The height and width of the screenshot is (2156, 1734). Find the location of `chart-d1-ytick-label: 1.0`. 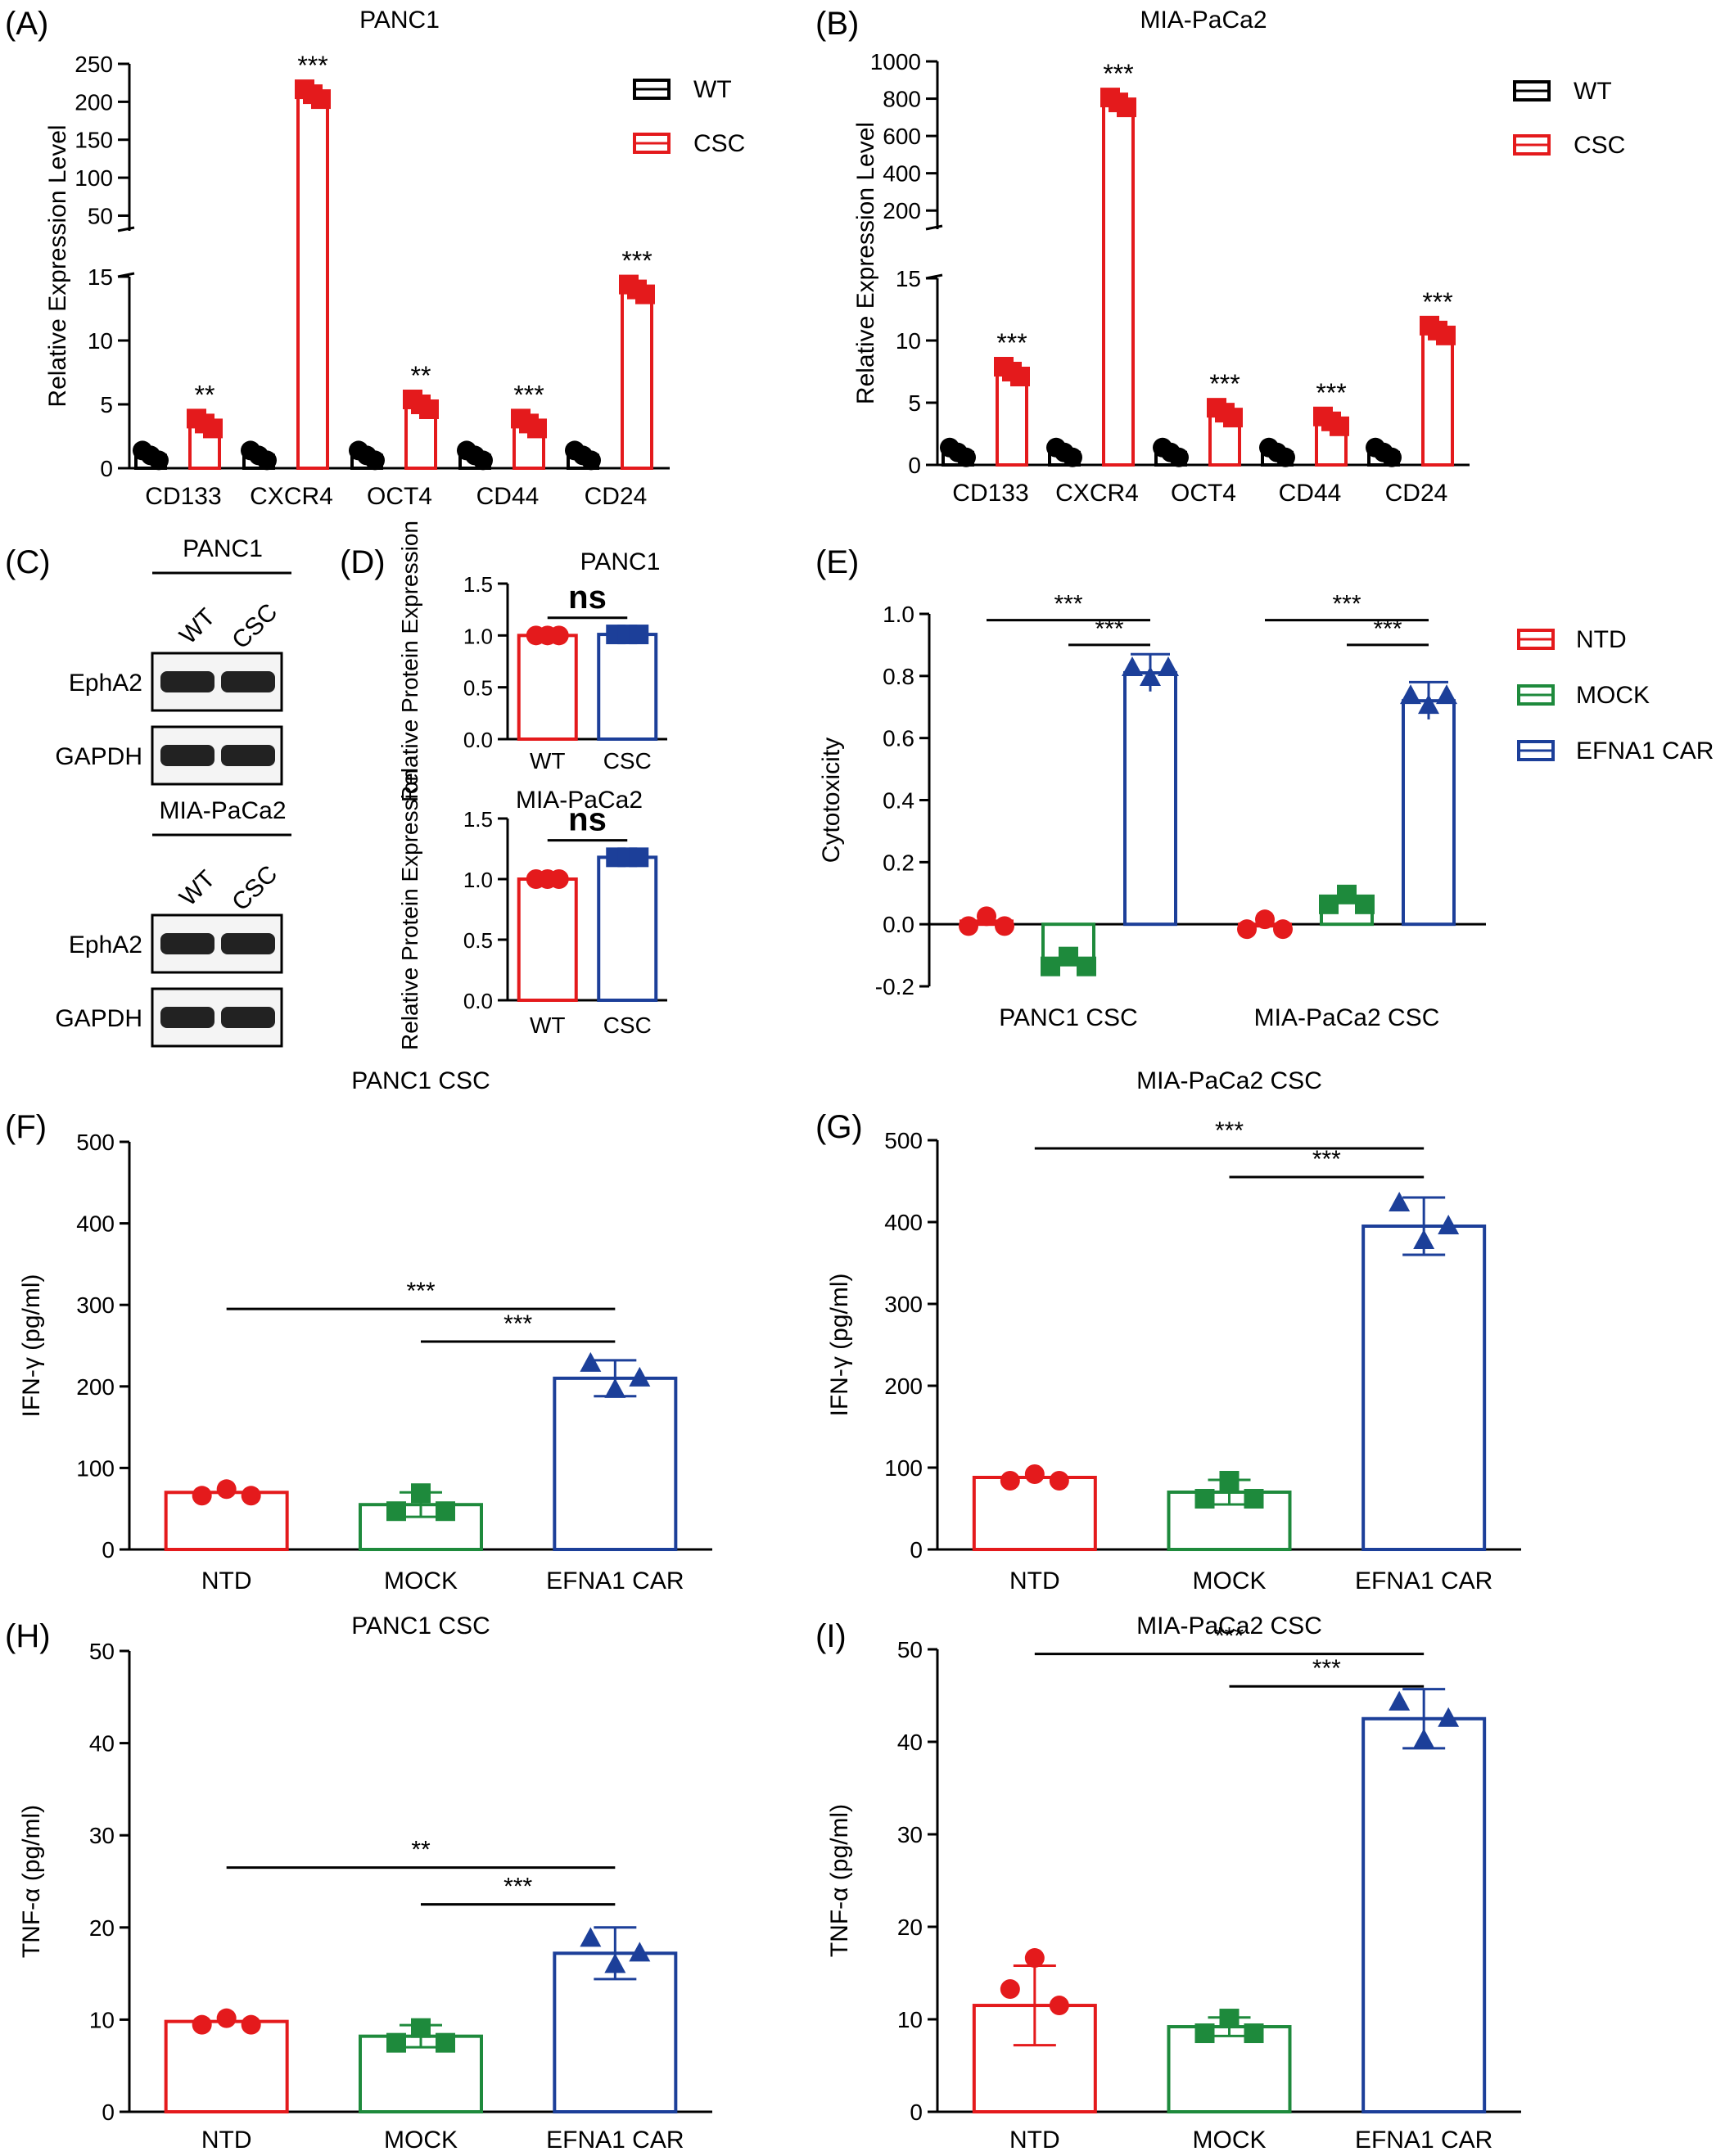

chart-d1-ytick-label: 1.0 is located at coordinates (478, 636).